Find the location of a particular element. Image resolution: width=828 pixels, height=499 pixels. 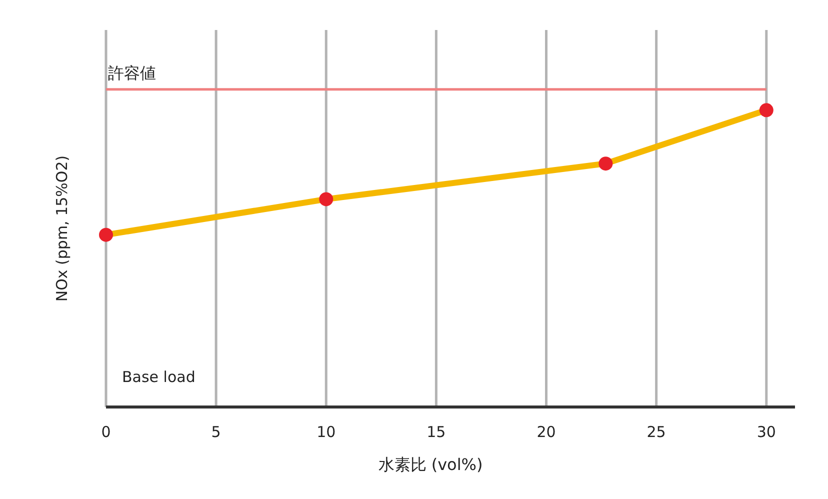

x-tick-label: 15 is located at coordinates (436, 432).